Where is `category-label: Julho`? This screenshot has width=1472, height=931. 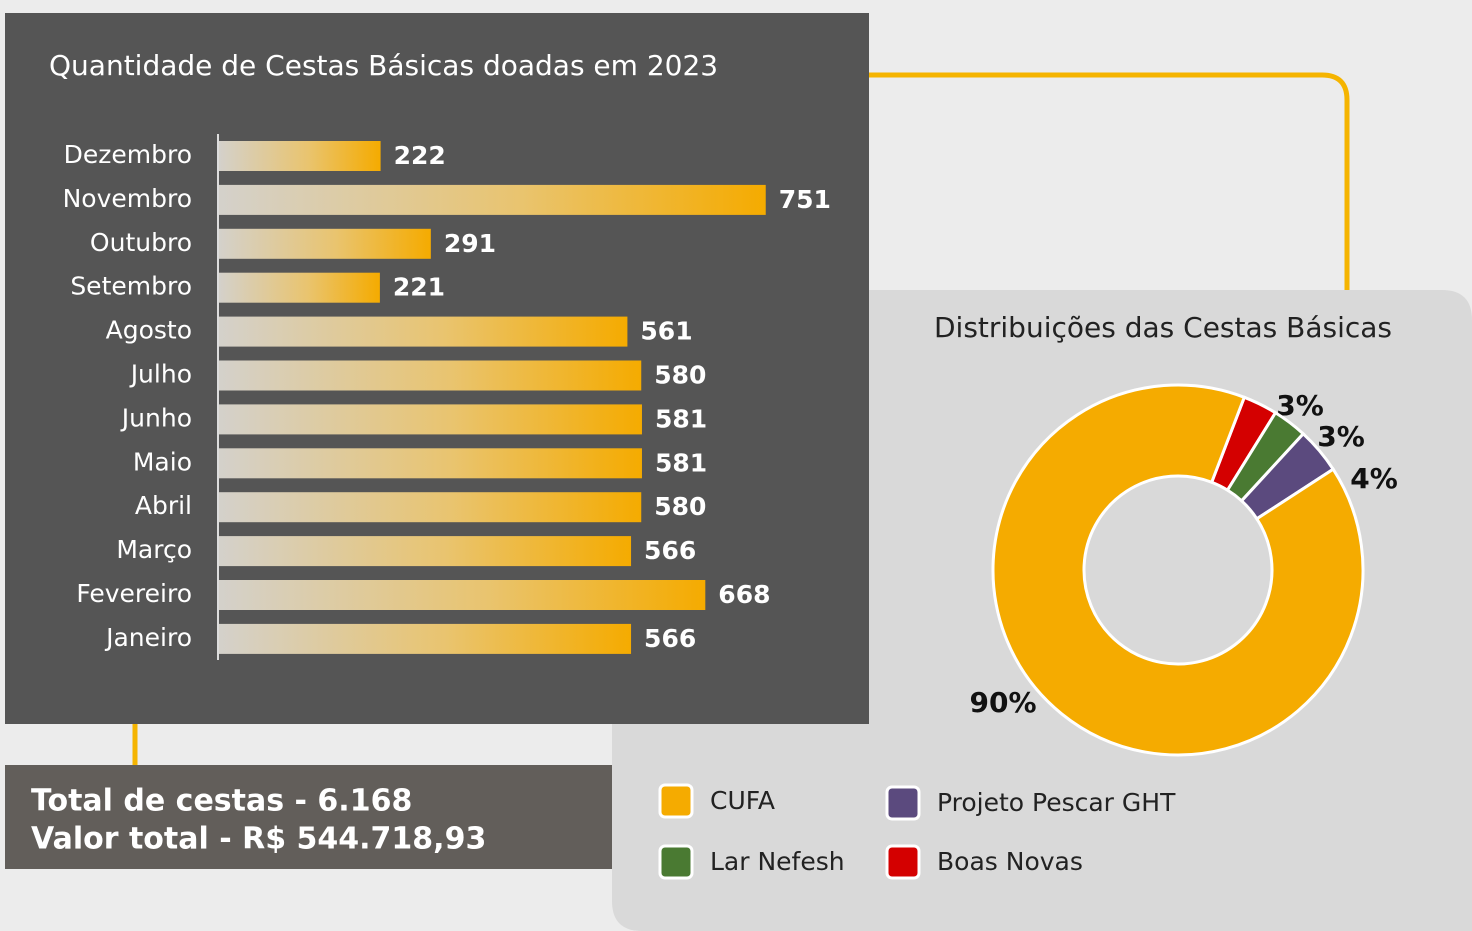
category-label: Julho is located at coordinates (160, 374).